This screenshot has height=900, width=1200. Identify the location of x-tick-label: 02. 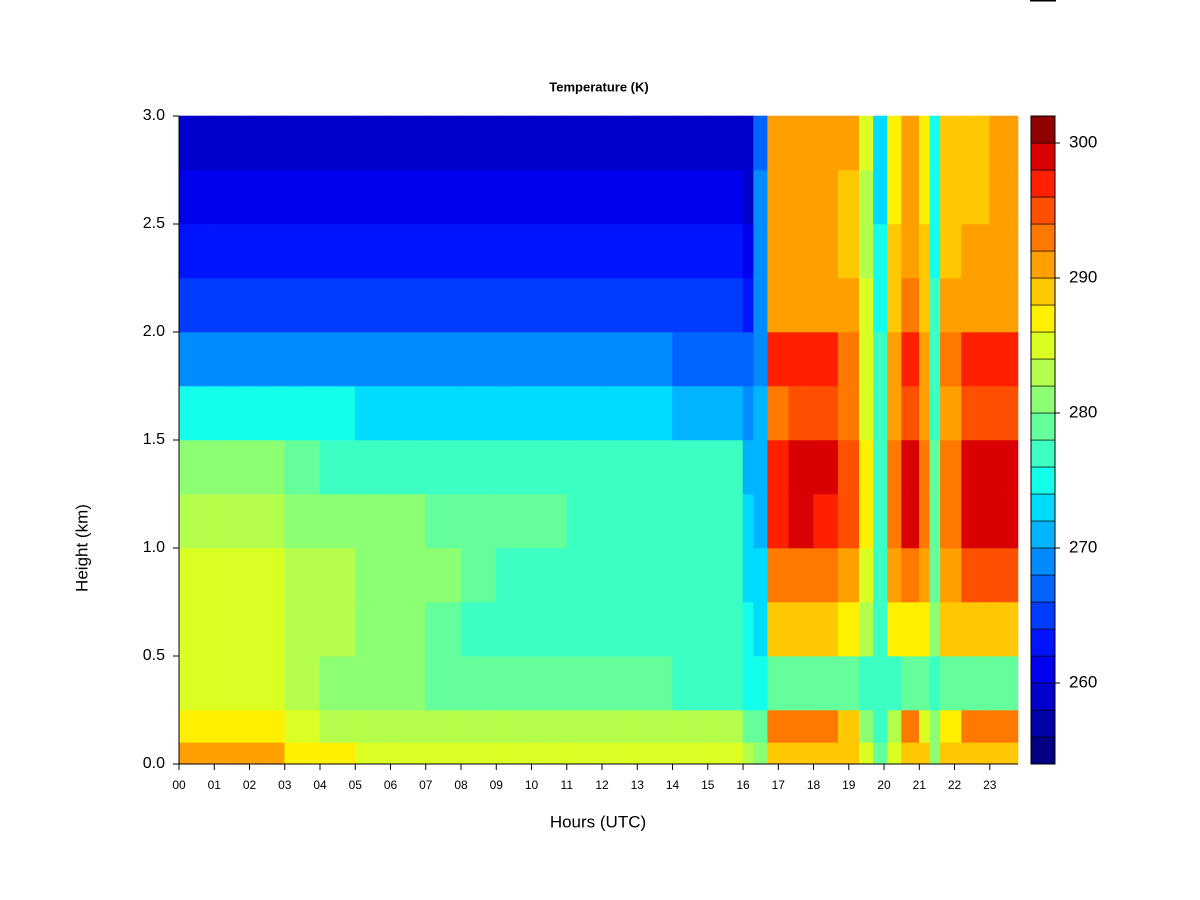
(250, 785).